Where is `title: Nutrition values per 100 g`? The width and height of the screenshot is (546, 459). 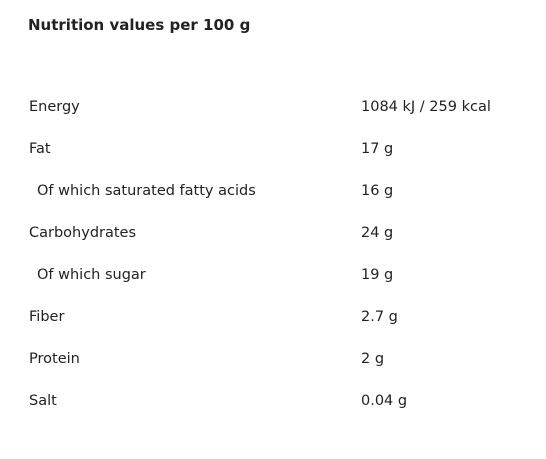
title: Nutrition values per 100 g is located at coordinates (139, 25).